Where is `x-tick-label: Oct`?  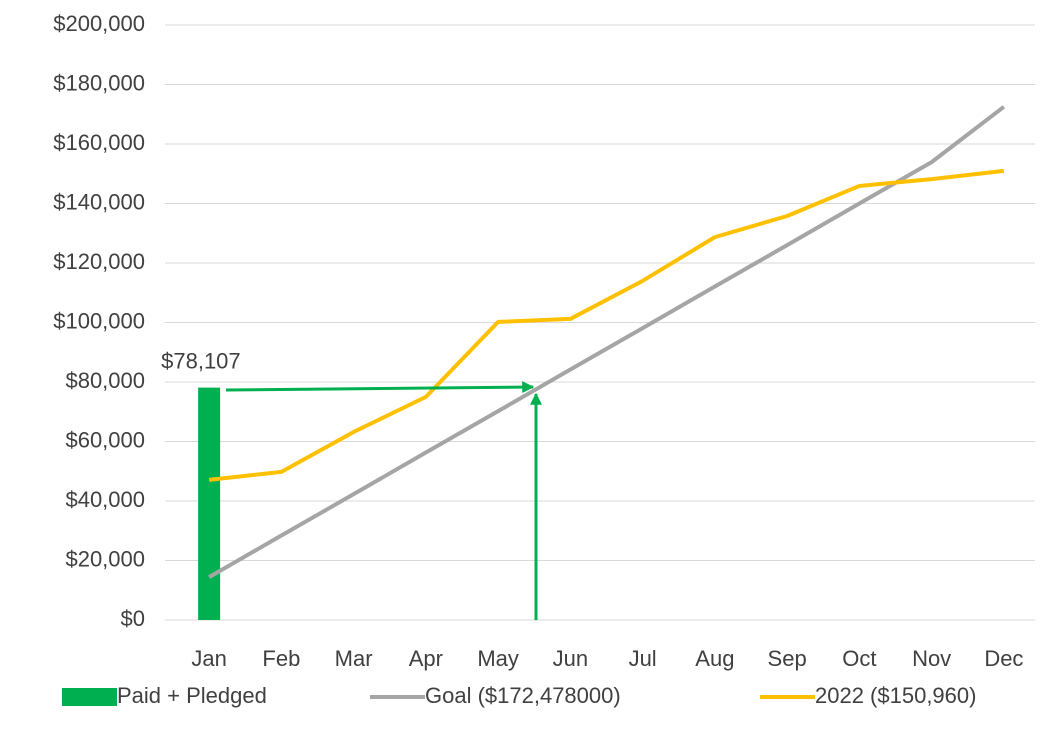
x-tick-label: Oct is located at coordinates (859, 658).